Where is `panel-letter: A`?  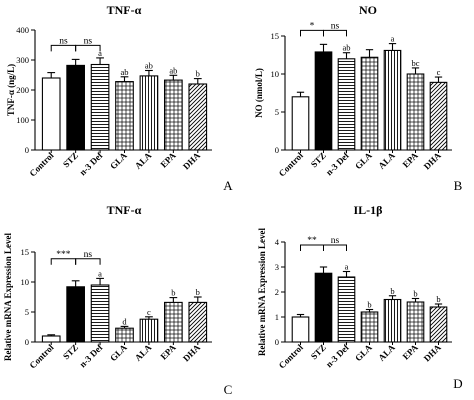
panel-letter: A is located at coordinates (228, 185).